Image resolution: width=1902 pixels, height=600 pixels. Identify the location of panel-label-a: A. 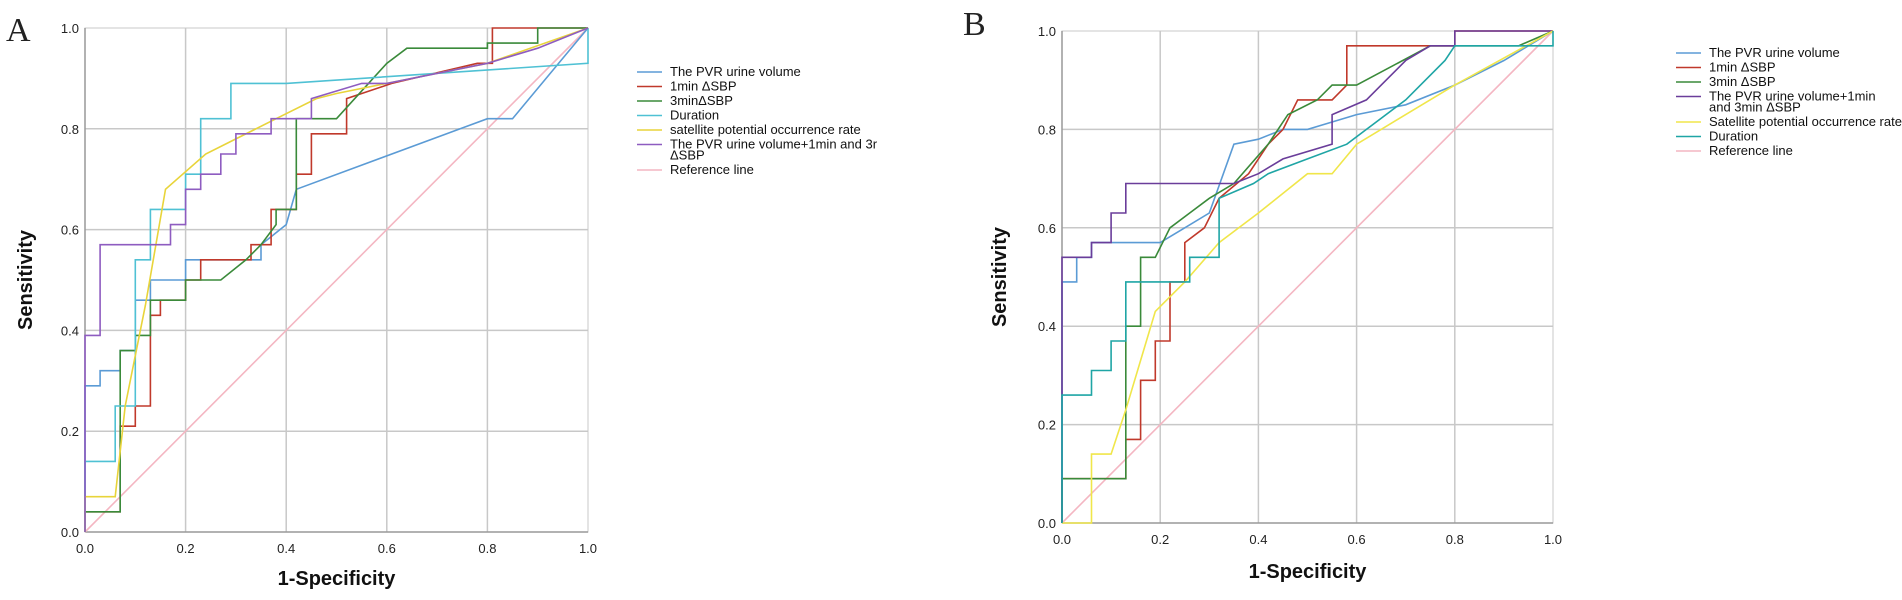
(18, 30).